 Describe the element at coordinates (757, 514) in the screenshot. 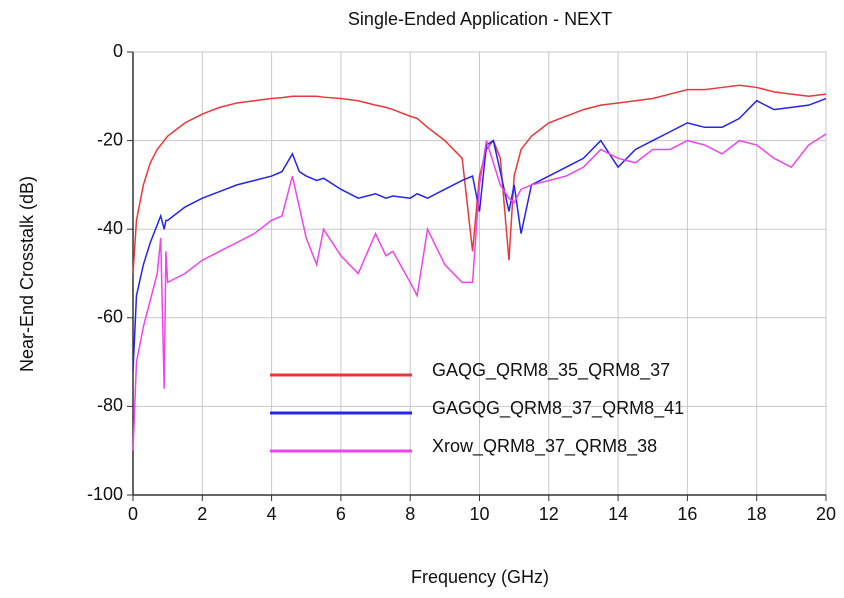

I see `x-tick-label: 18` at that location.